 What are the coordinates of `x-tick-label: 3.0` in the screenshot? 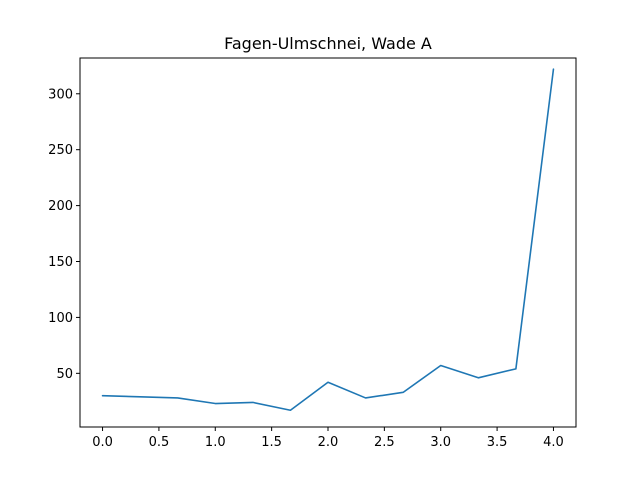 It's located at (440, 442).